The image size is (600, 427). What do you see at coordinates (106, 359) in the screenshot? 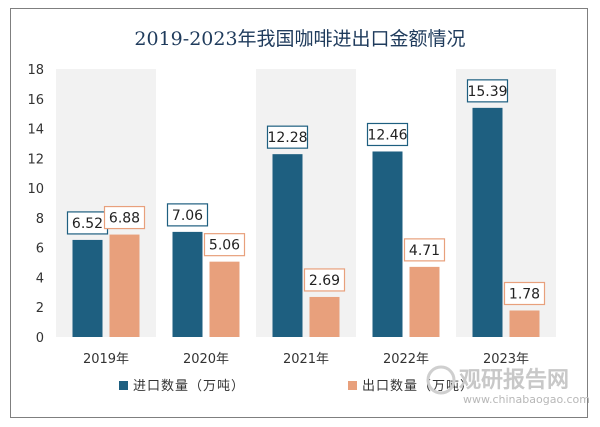
I see `x-tick-label: 2019年` at bounding box center [106, 359].